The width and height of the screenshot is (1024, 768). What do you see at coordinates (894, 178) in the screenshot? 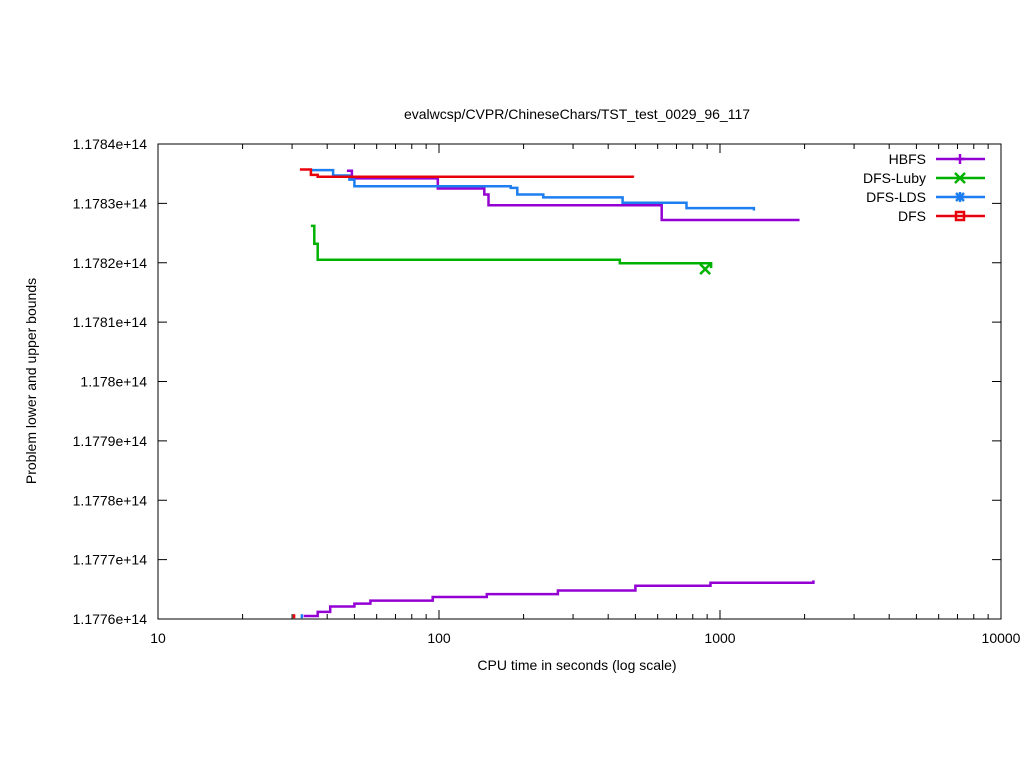
I see `legend-dfs-luby-label: DFS-Luby` at bounding box center [894, 178].